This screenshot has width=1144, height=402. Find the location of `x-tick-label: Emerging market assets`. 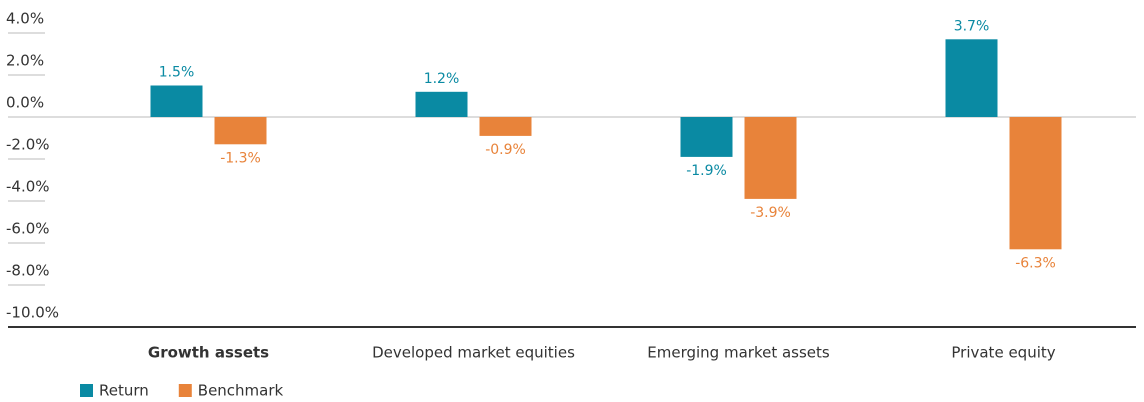

x-tick-label: Emerging market assets is located at coordinates (738, 353).